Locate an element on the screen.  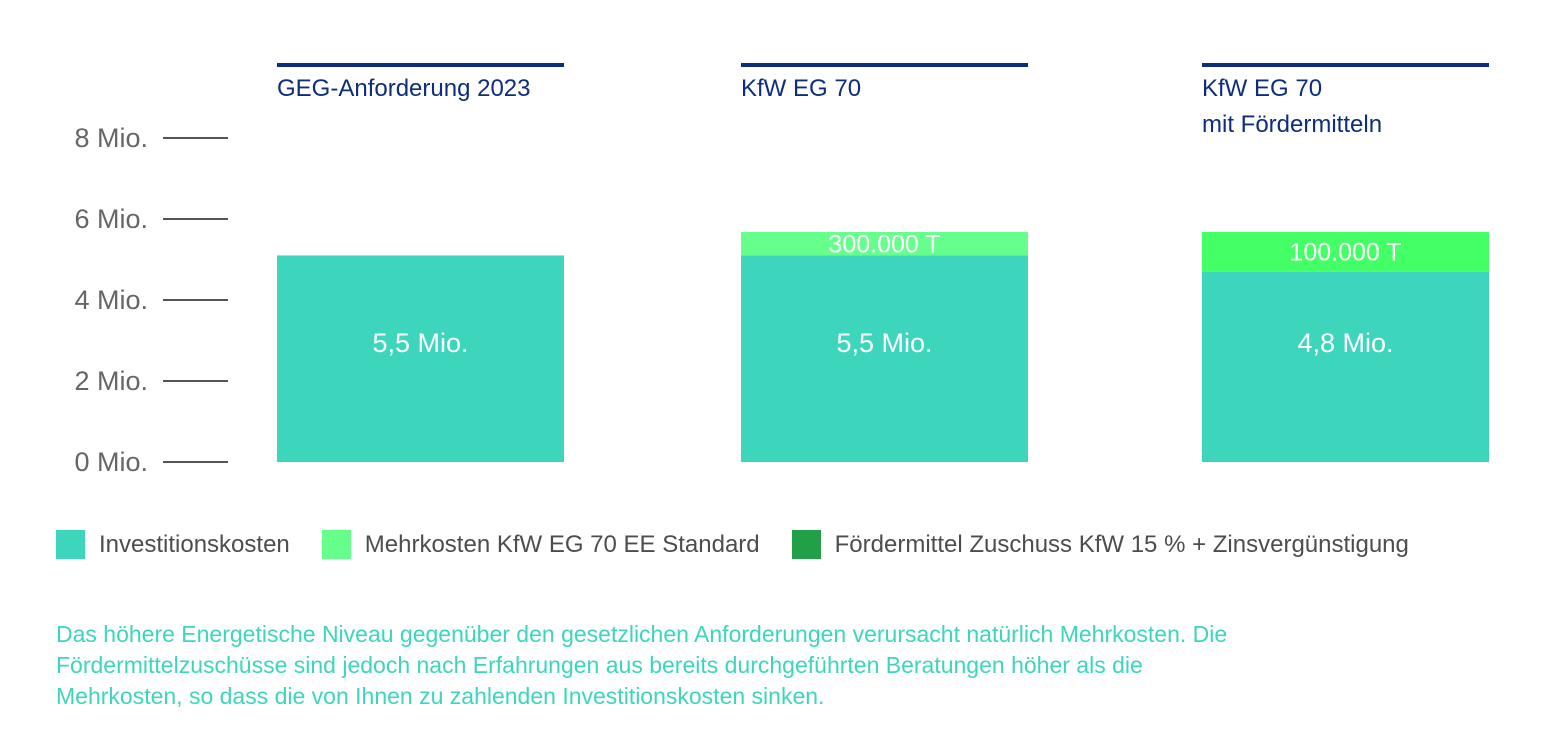
legend-item-mehrkosten: Mehrkosten KfW EG 70 EE Standard is located at coordinates (540, 544).